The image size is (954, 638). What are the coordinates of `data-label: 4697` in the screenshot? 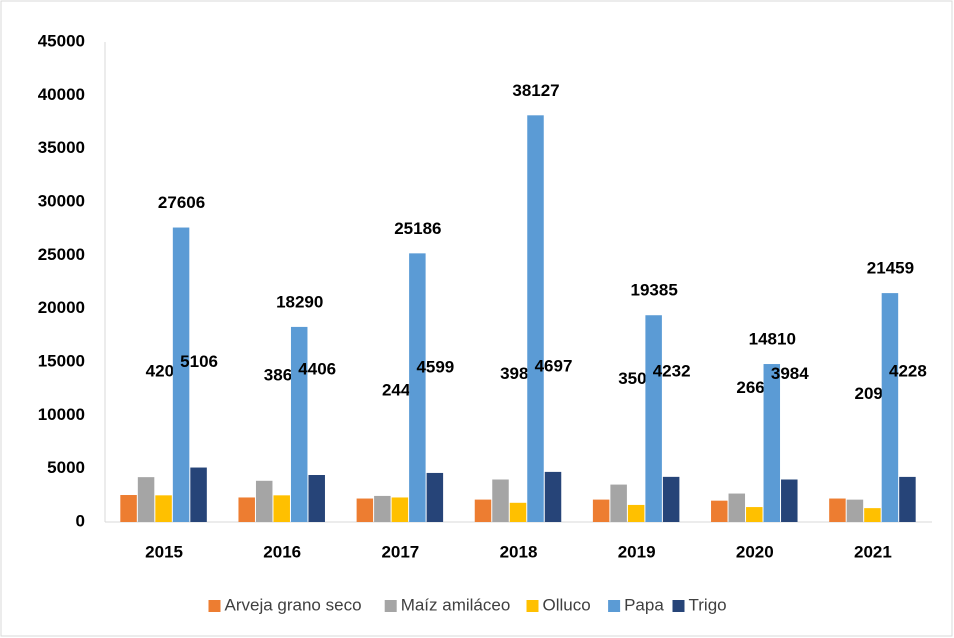 It's located at (554, 365).